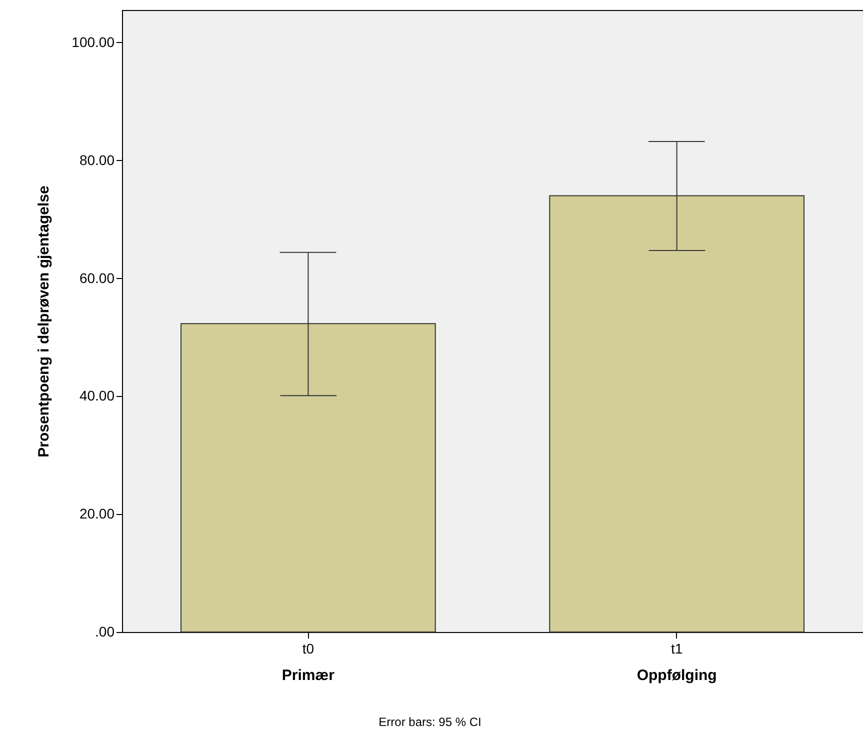 This screenshot has height=735, width=863. What do you see at coordinates (97, 160) in the screenshot?
I see `y-tick-label: 80.00` at bounding box center [97, 160].